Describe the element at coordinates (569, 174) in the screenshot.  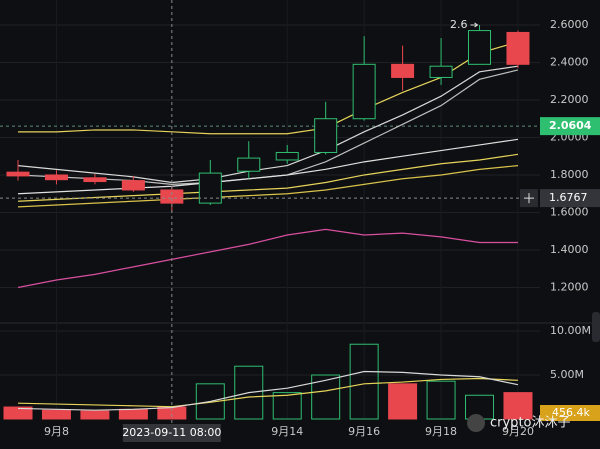
I see `y-tick-label: 1.8000` at that location.